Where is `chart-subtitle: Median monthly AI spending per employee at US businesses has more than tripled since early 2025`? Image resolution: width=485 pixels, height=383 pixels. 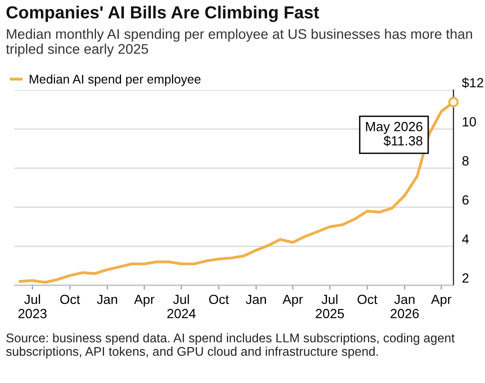 chart-subtitle: Median monthly AI spending per employee at US businesses has more than tripled since early 2025 is located at coordinates (239, 42).